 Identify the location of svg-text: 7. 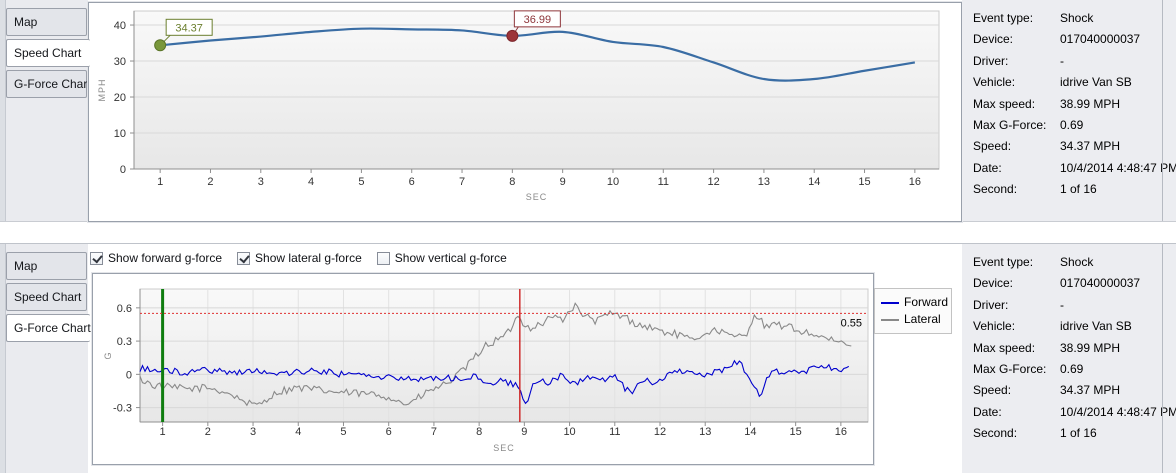
(462, 182).